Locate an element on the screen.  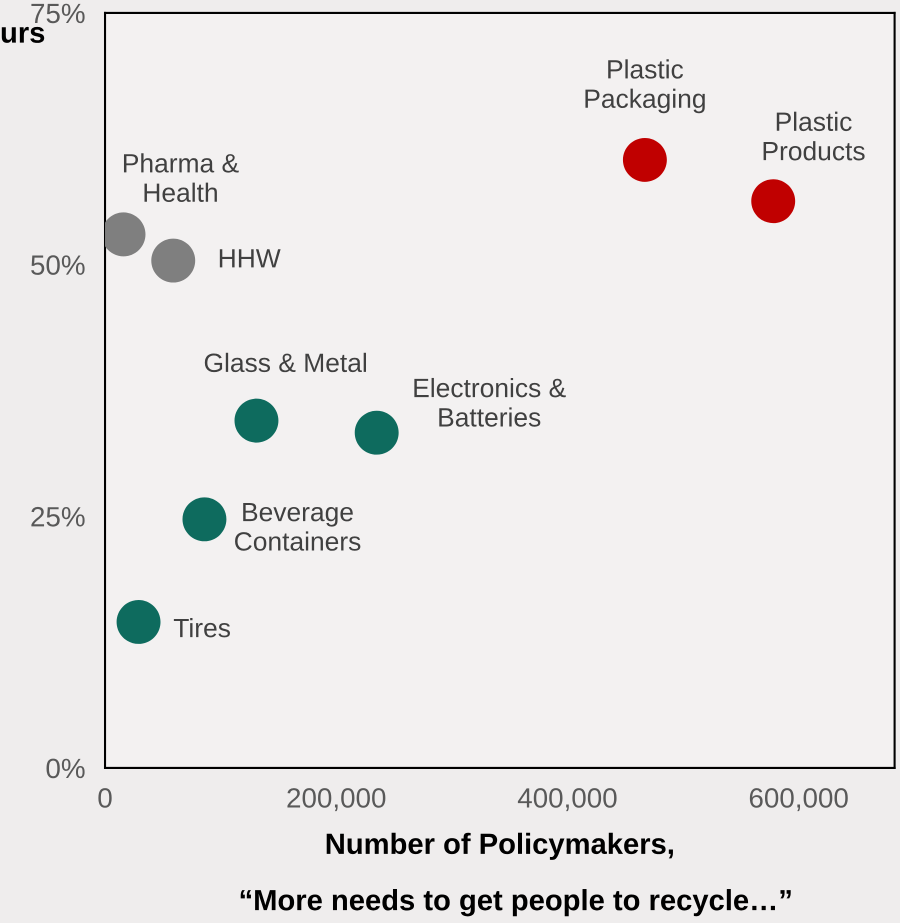
x-tick-label: 600,000 is located at coordinates (799, 800).